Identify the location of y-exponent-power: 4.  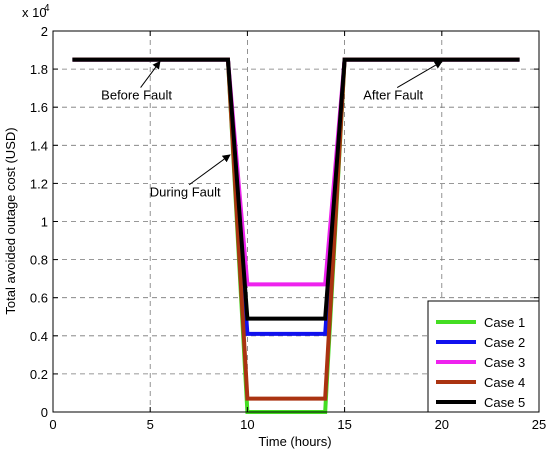
(47, 8).